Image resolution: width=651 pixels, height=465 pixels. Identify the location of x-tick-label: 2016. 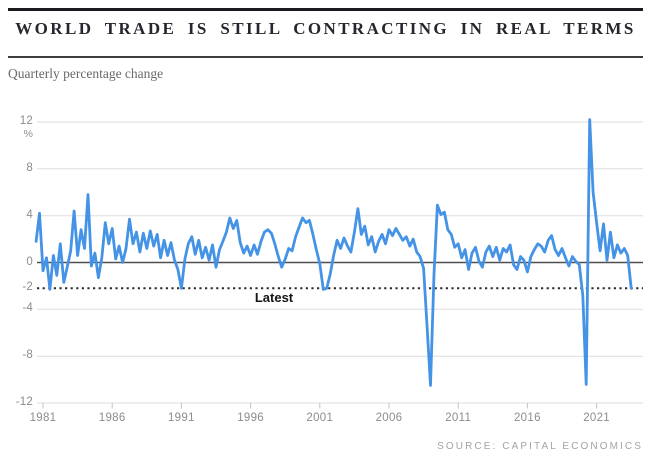
(527, 418).